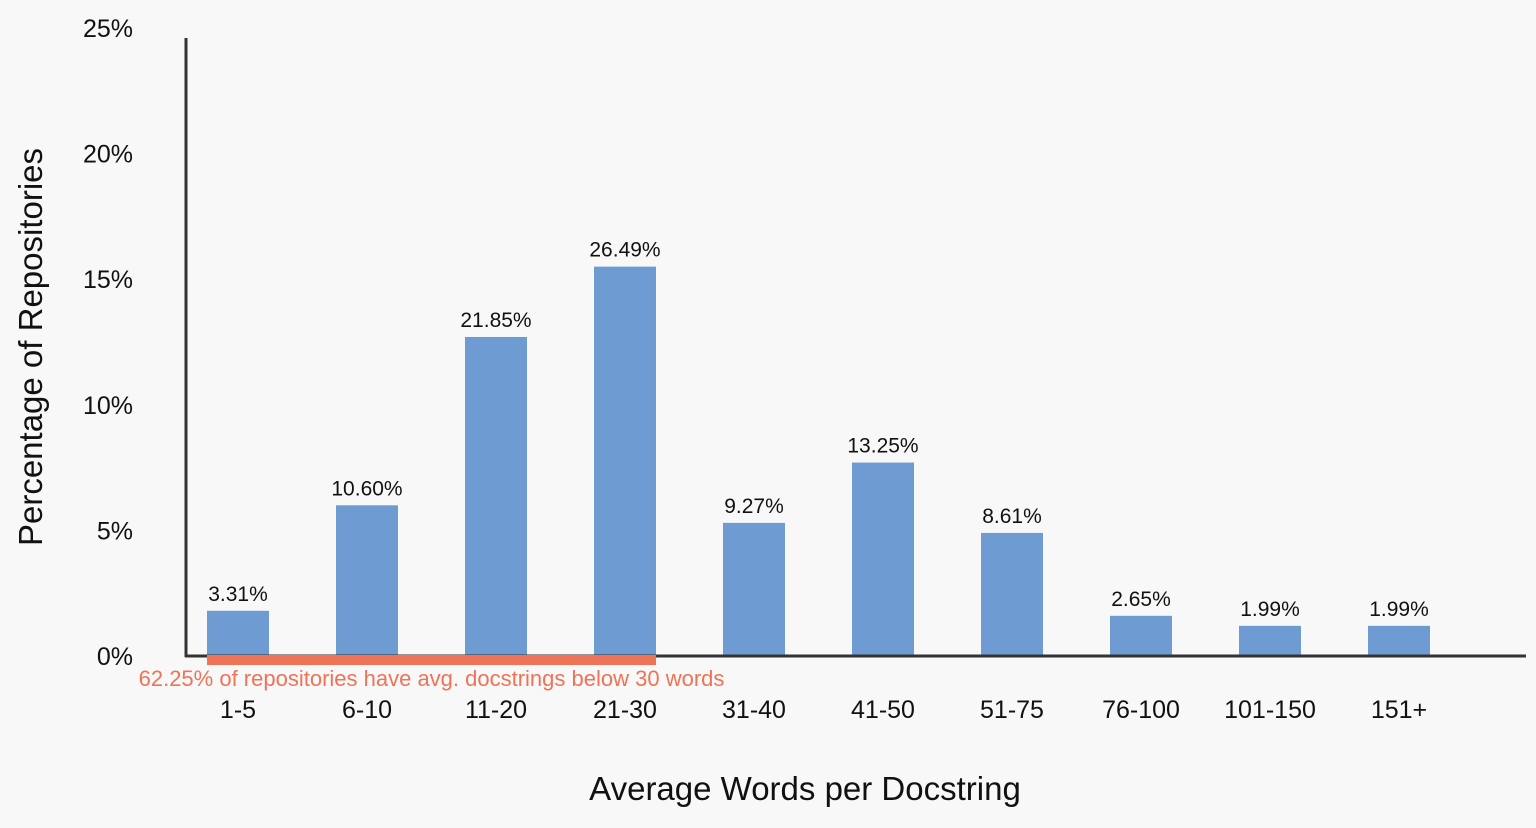  Describe the element at coordinates (883, 710) in the screenshot. I see `x-tick-label: 41-50` at that location.